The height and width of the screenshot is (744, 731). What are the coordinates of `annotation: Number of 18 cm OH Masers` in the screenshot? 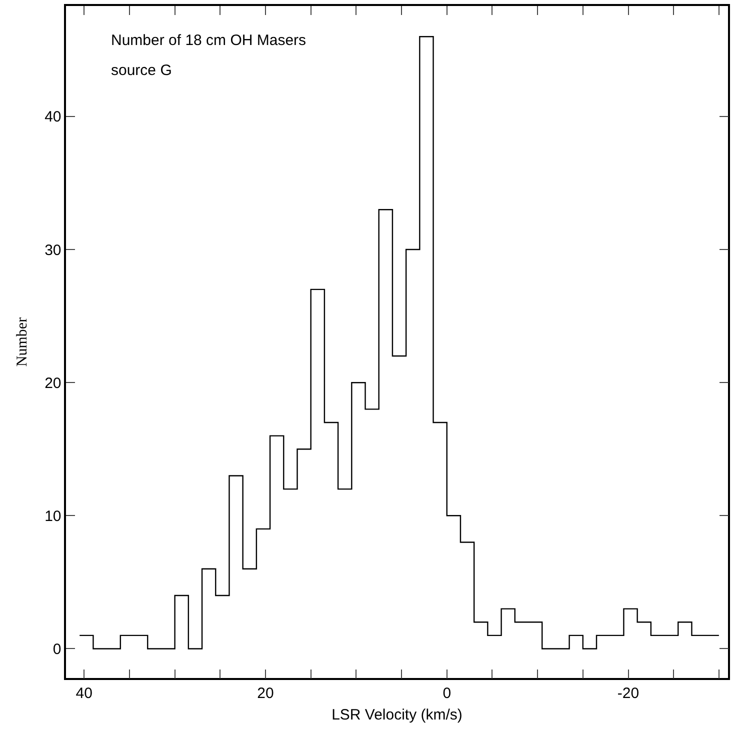 It's located at (208, 40).